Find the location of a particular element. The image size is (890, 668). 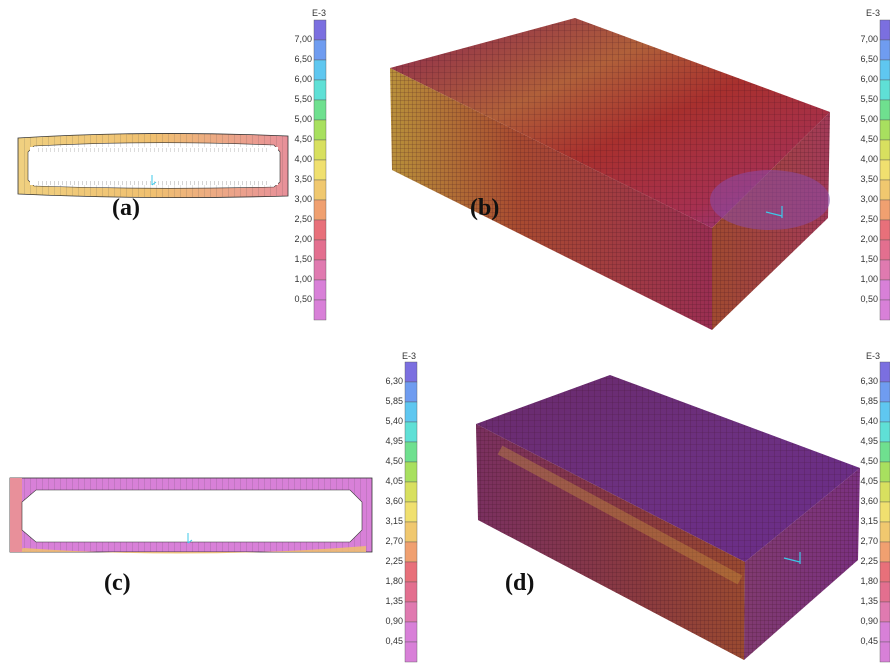

scale-tick-label: 4,95 is located at coordinates (869, 441).